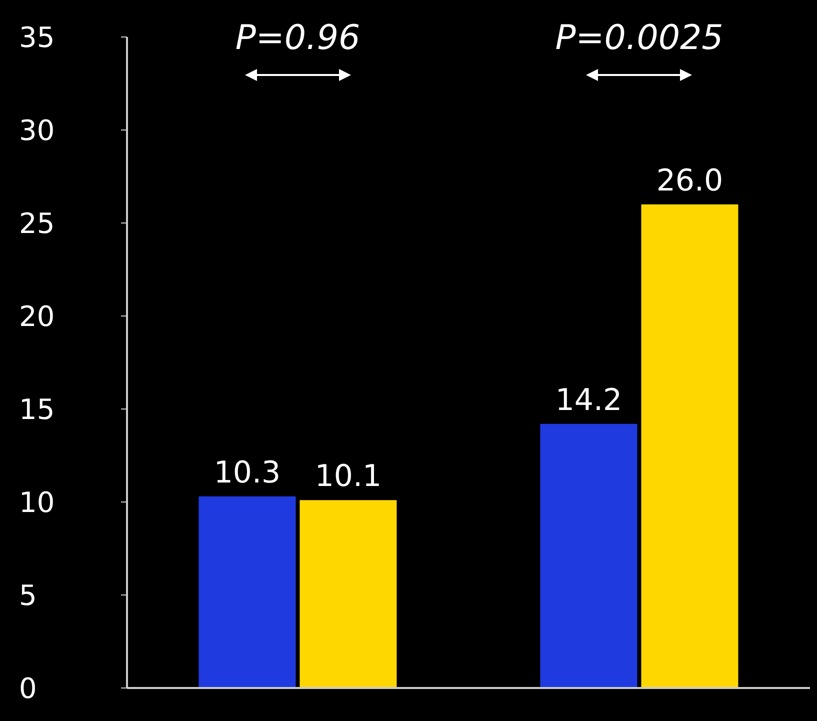 This screenshot has height=721, width=817. Describe the element at coordinates (37, 130) in the screenshot. I see `y-tick-label: 30` at that location.